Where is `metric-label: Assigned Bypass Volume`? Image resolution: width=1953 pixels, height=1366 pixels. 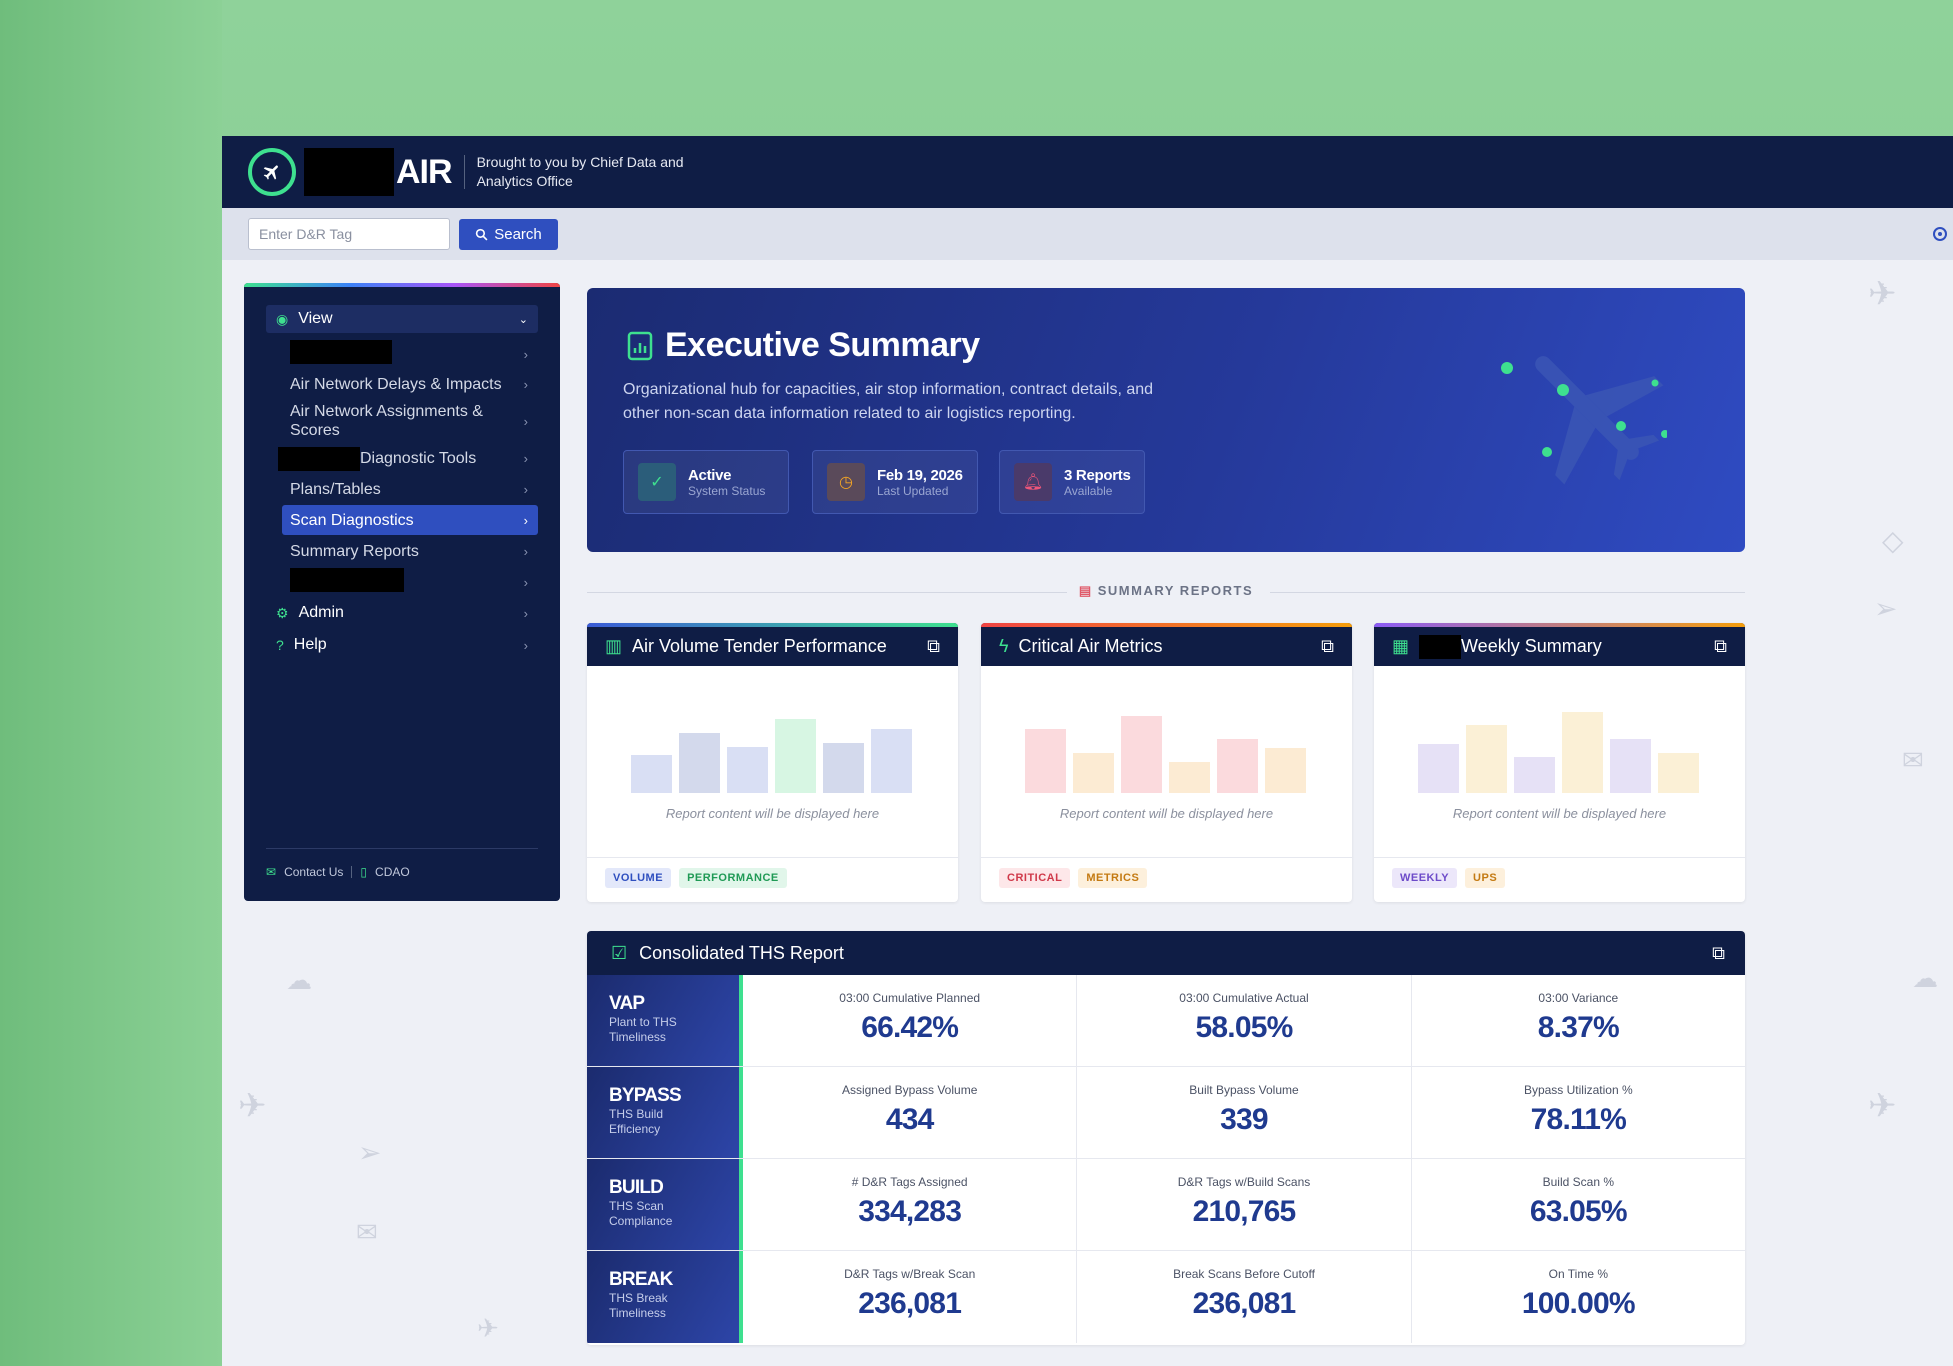
metric-label: Assigned Bypass Volume is located at coordinates (909, 1090).